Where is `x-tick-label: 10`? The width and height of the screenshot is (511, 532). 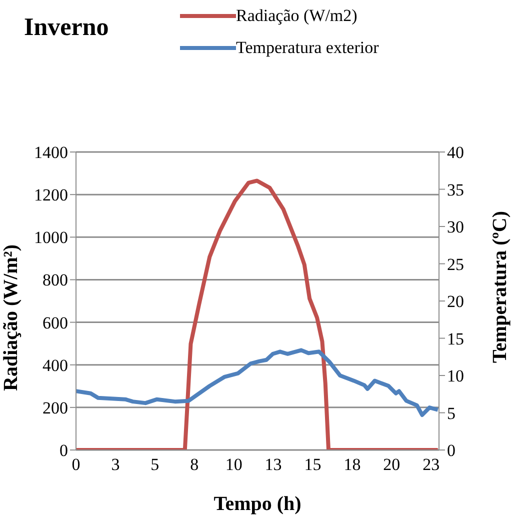 x-tick-label: 10 is located at coordinates (233, 464).